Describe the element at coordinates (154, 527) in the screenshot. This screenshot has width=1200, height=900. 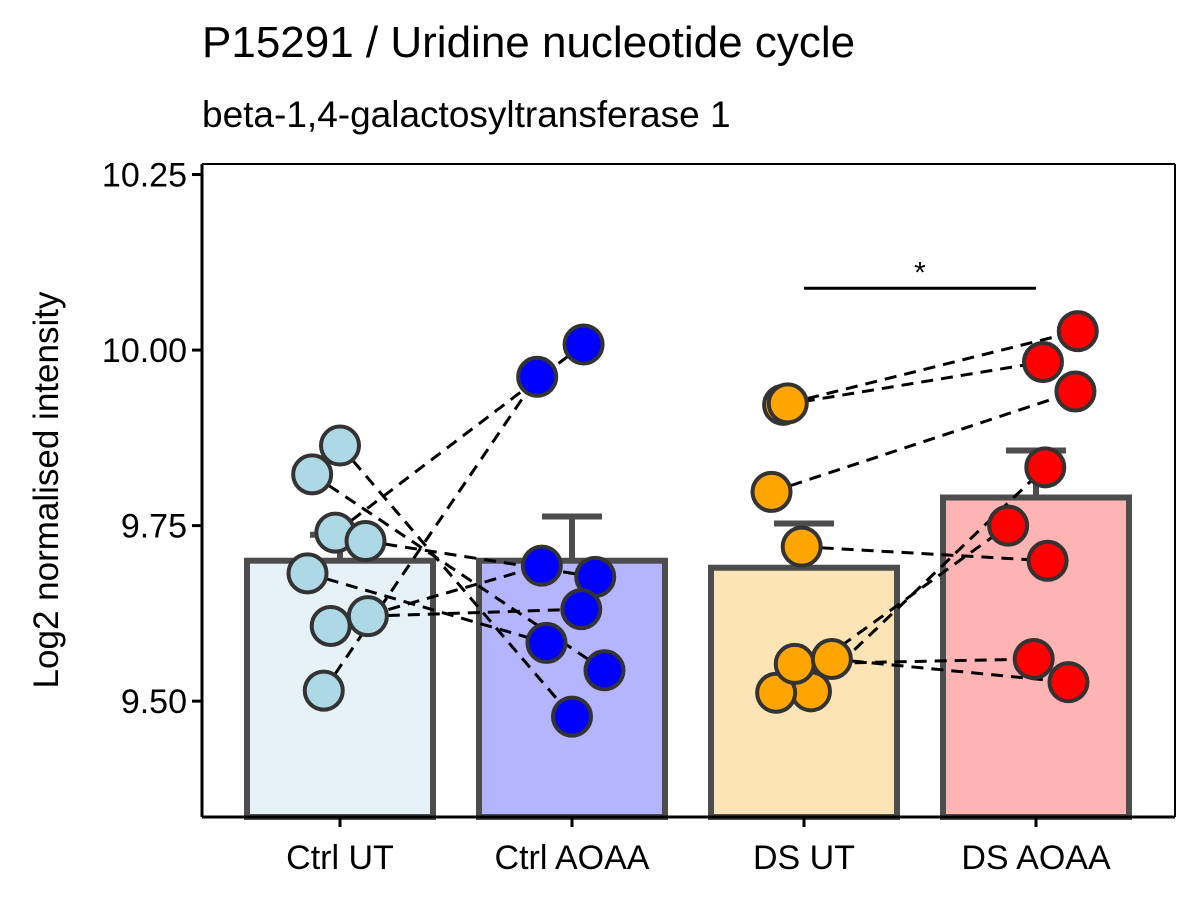
I see `y-tick-label: 9.75` at that location.